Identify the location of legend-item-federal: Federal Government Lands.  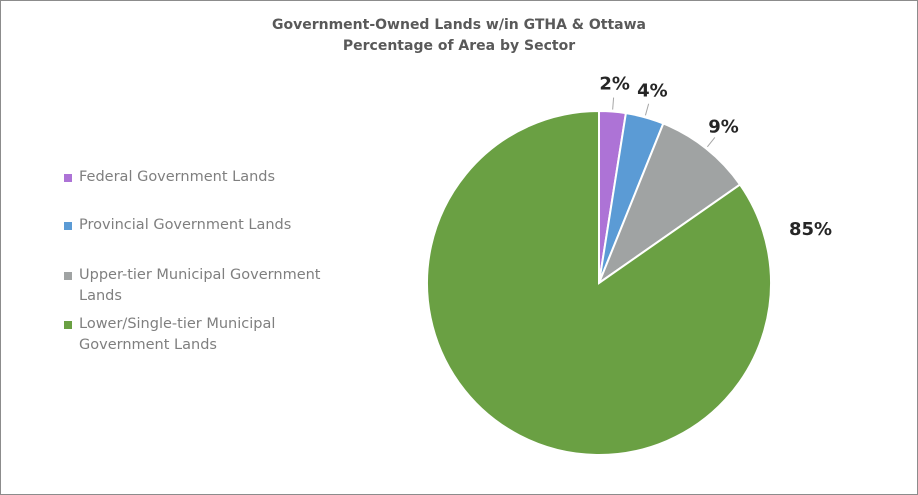
(169, 177).